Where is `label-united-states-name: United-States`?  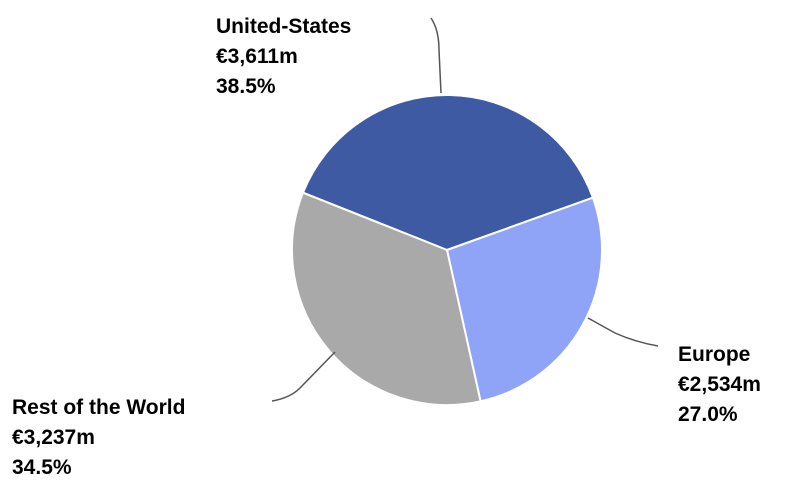
label-united-states-name: United-States is located at coordinates (284, 26).